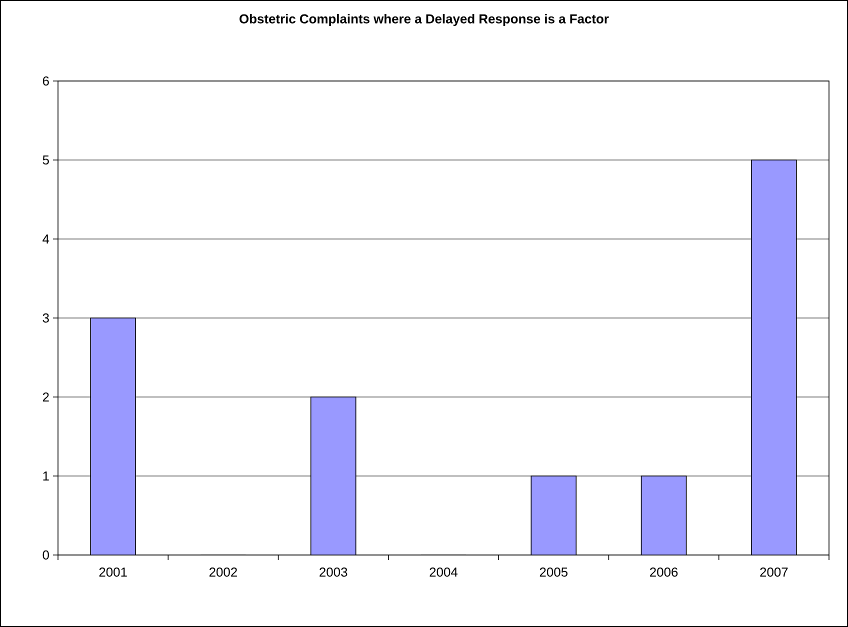 Image resolution: width=848 pixels, height=627 pixels. What do you see at coordinates (664, 572) in the screenshot?
I see `x-tick-label: 2006` at bounding box center [664, 572].